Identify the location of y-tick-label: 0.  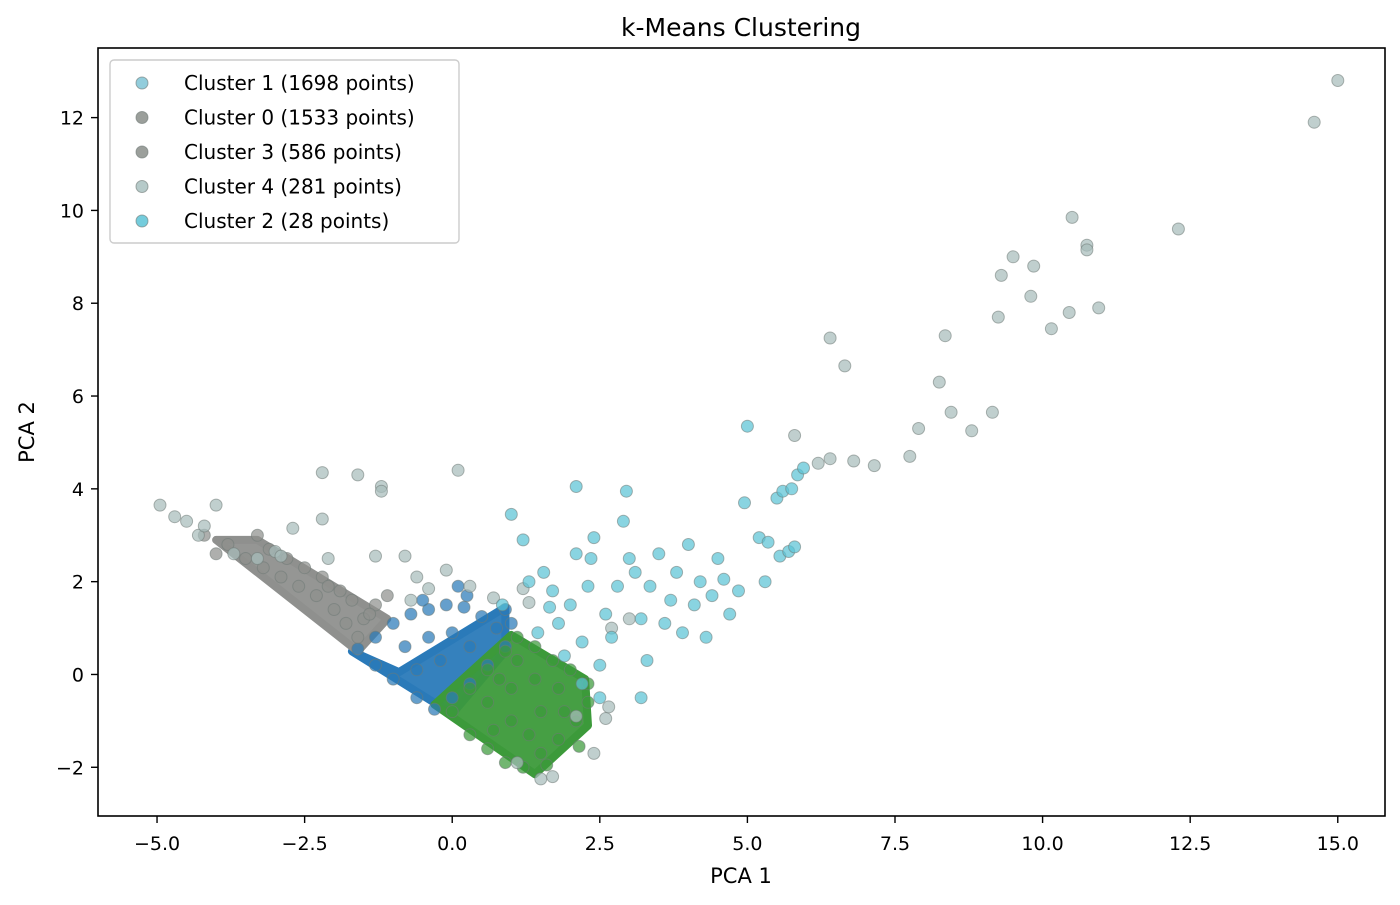
(78, 675).